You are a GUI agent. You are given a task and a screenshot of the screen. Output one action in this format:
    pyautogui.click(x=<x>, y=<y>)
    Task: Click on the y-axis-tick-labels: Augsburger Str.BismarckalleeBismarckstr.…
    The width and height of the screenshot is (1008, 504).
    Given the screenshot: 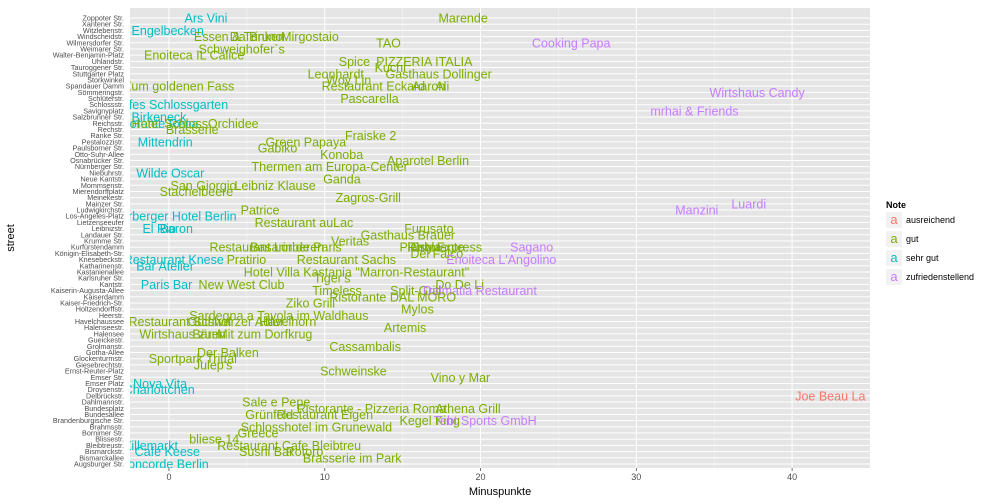 What is the action you would take?
    pyautogui.click(x=88, y=241)
    